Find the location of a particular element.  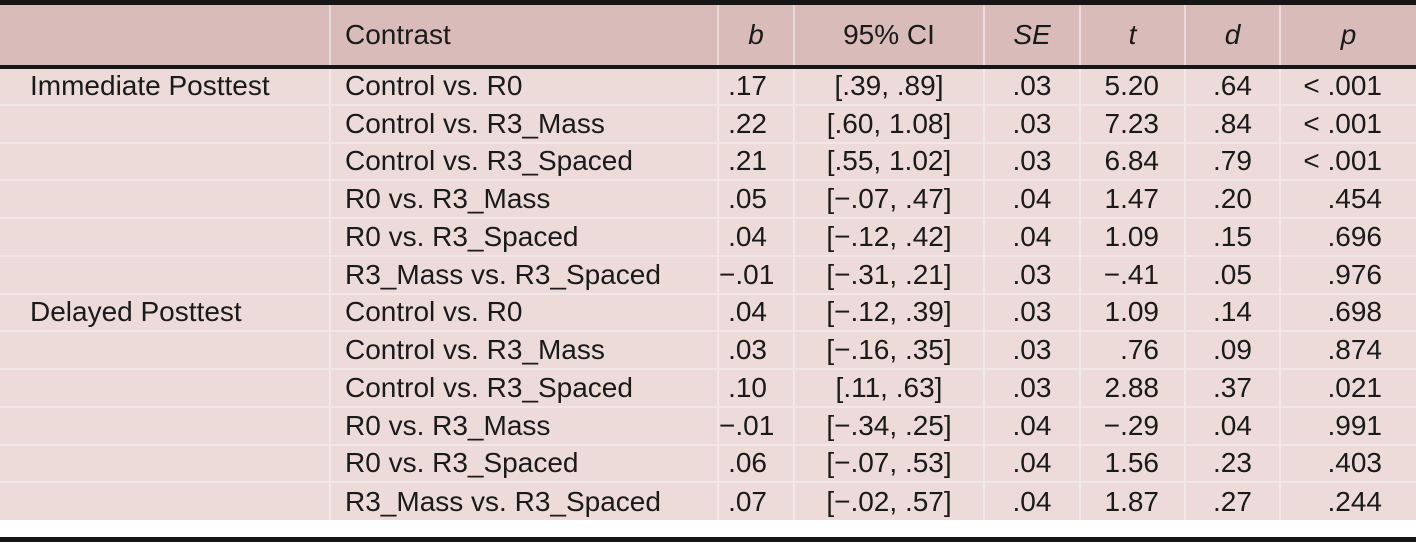

section-label: Immediate Posttest is located at coordinates (150, 86).